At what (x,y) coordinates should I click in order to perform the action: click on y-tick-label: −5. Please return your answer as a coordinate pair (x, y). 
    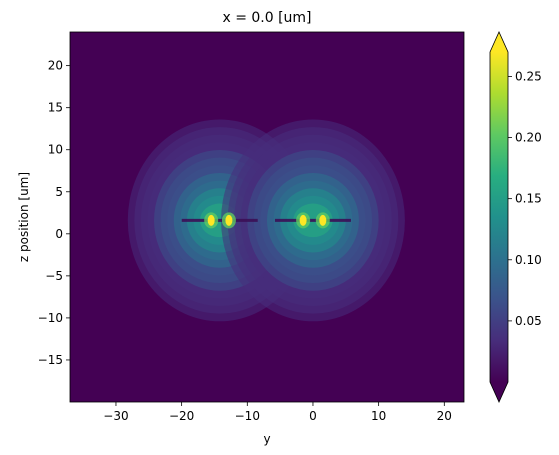
    Looking at the image, I should click on (54, 276).